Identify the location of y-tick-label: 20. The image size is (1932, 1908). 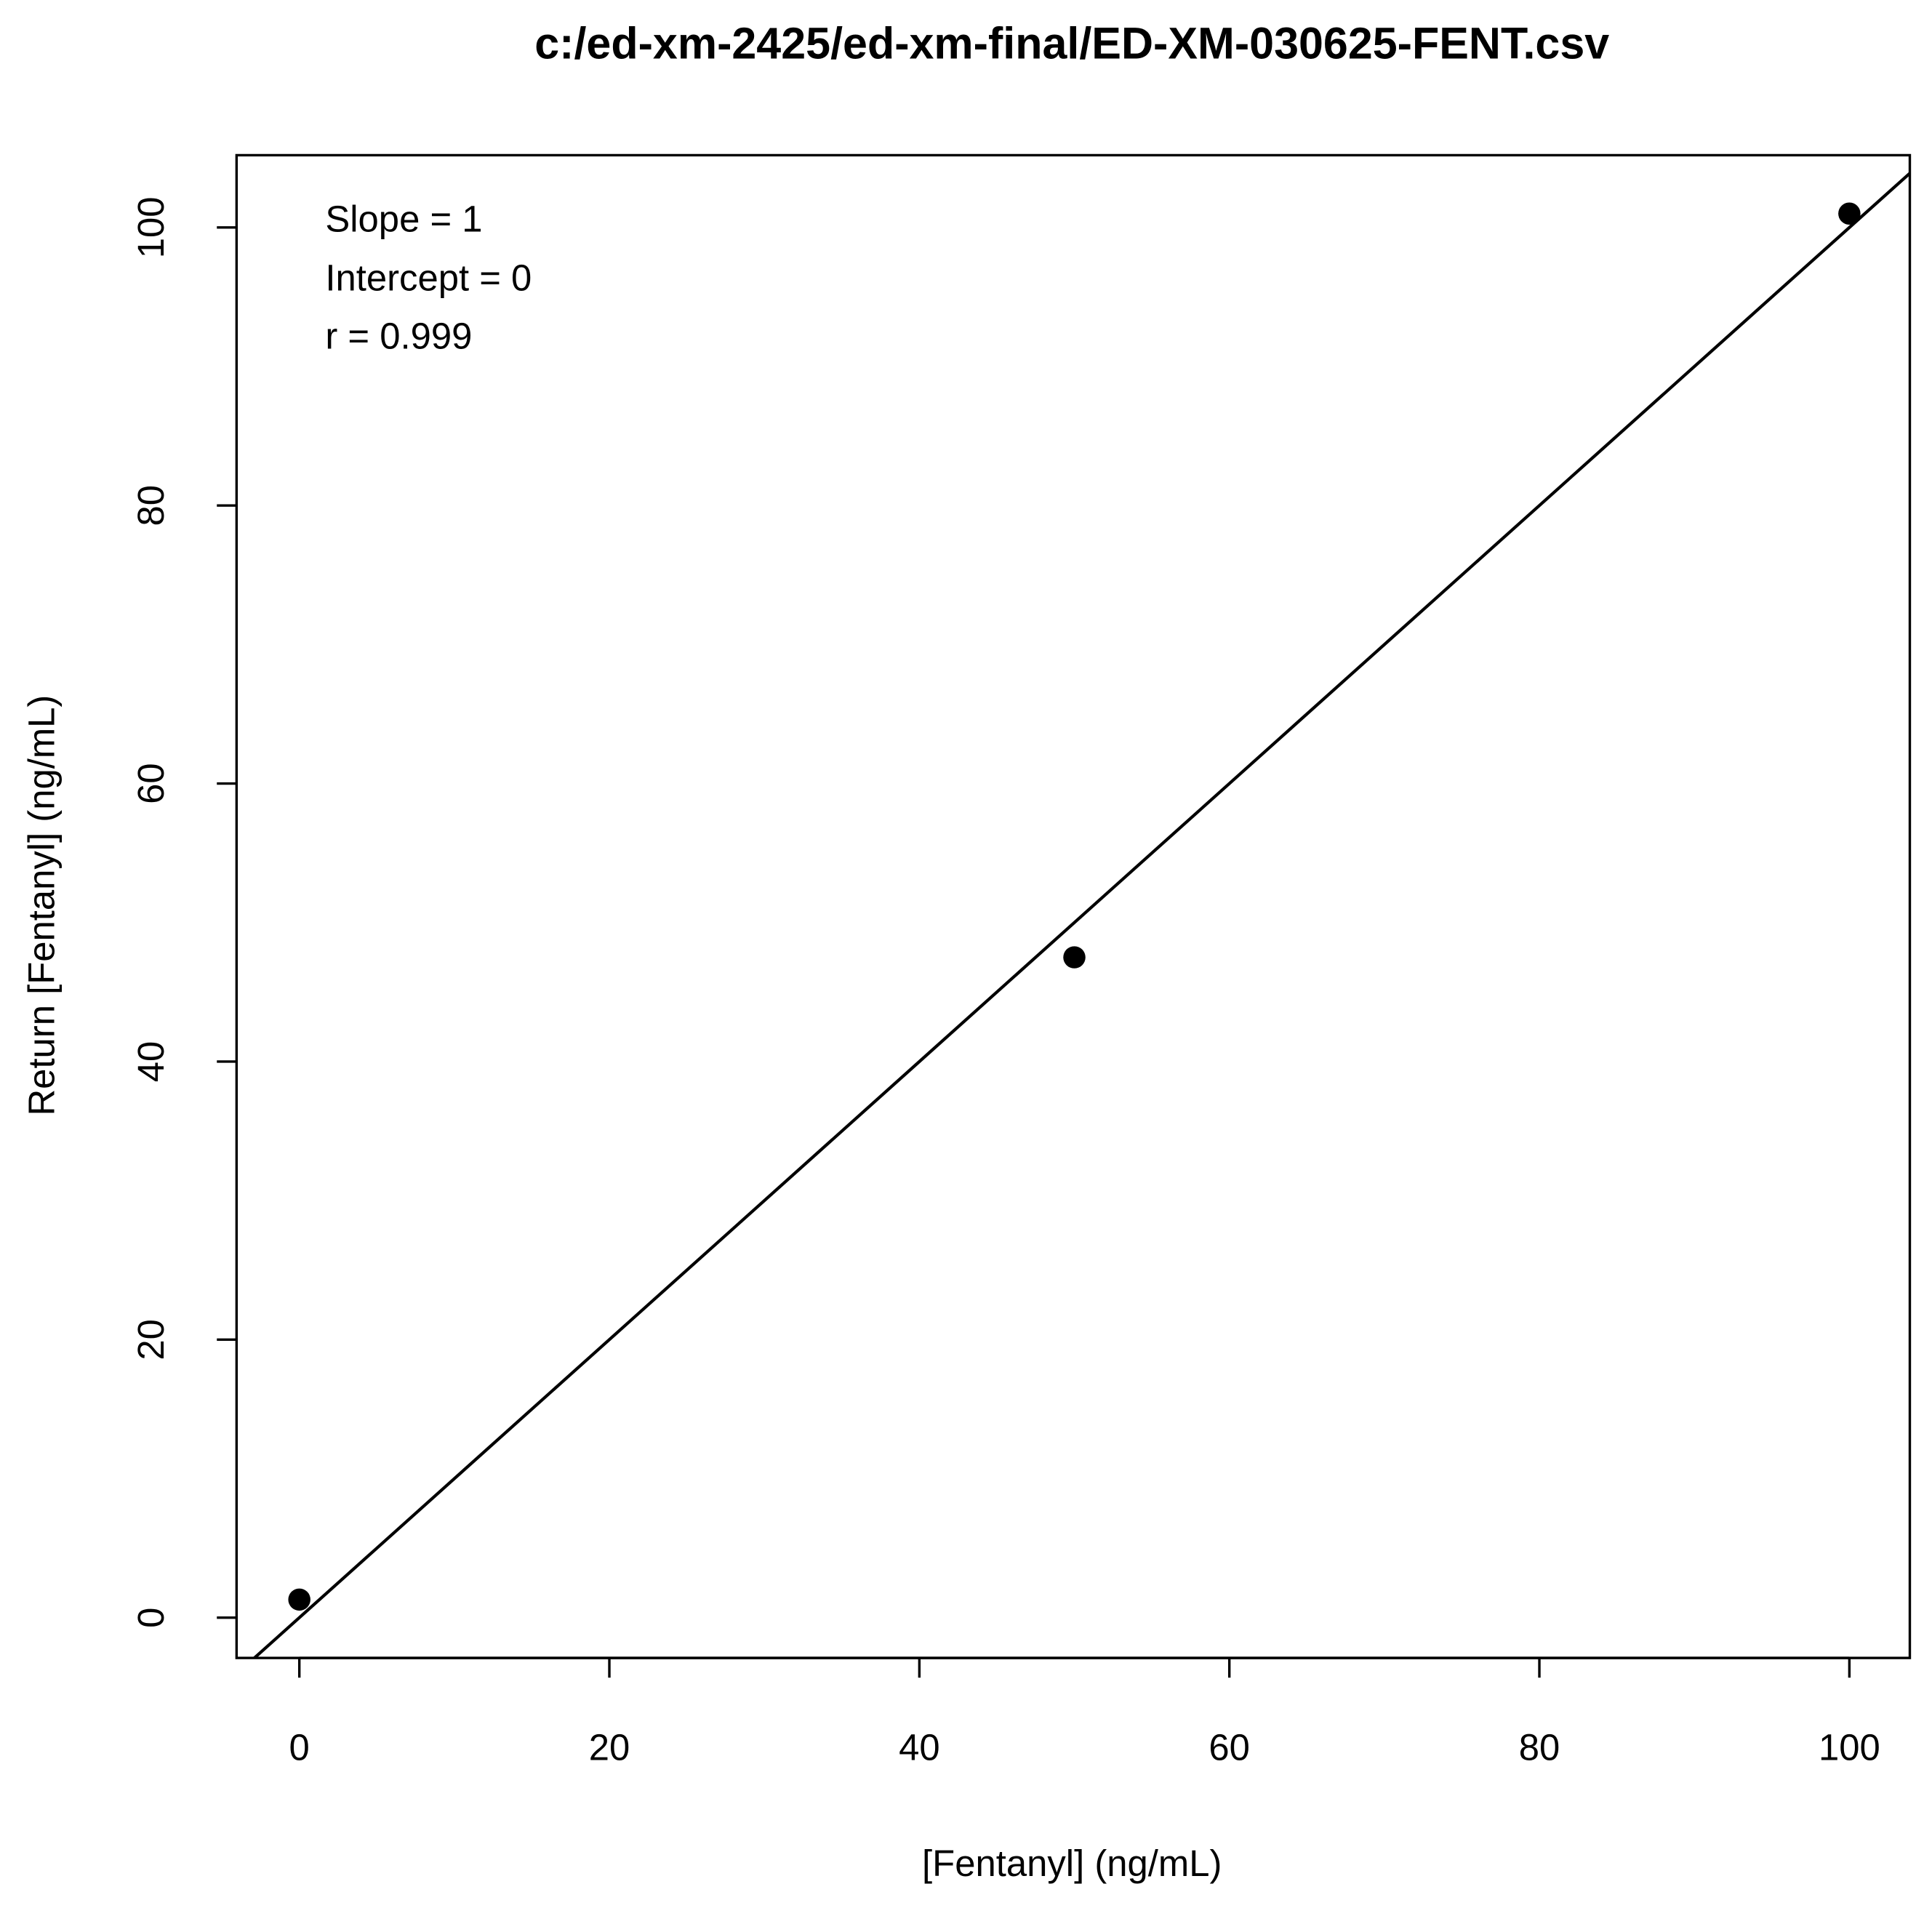
(151, 1339).